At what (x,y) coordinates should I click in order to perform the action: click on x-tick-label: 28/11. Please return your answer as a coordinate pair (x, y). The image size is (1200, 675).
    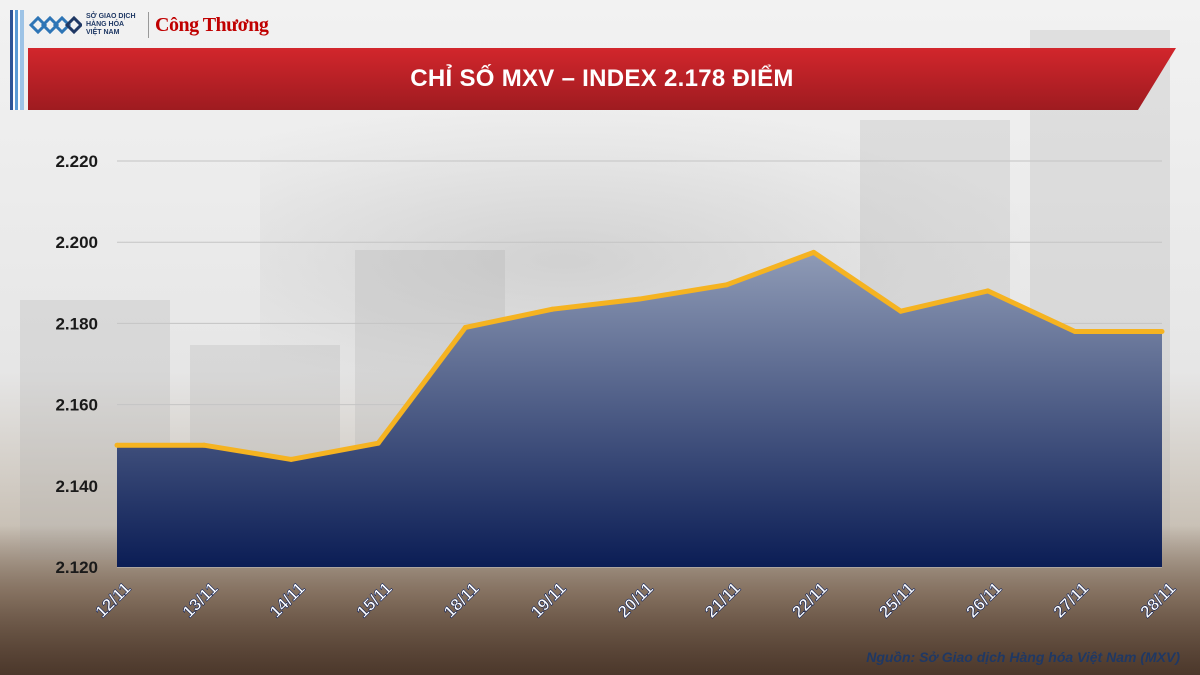
    Looking at the image, I should click on (1158, 600).